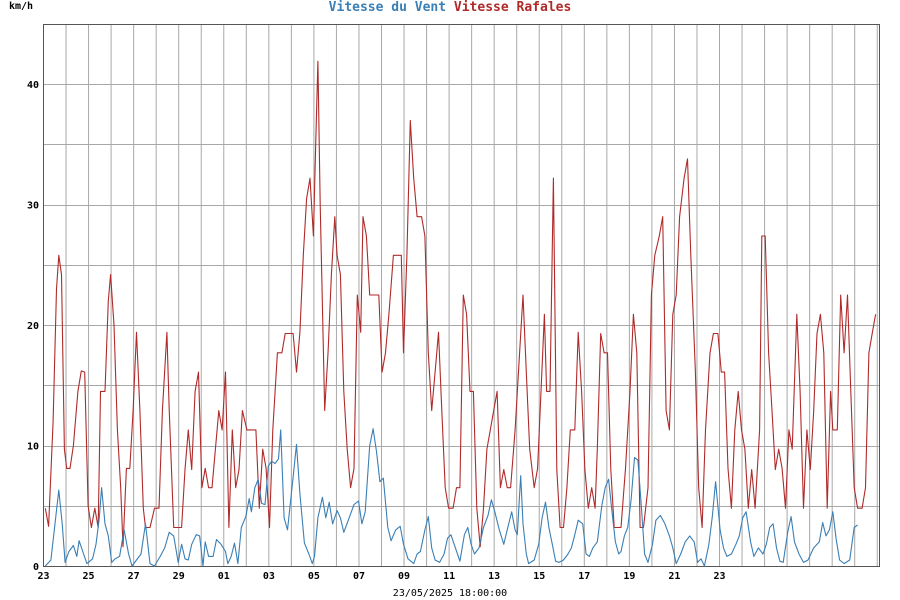 This screenshot has height=600, width=900. Describe the element at coordinates (450, 593) in the screenshot. I see `footer-timestamp: 23/05/2025 18:00:00` at that location.